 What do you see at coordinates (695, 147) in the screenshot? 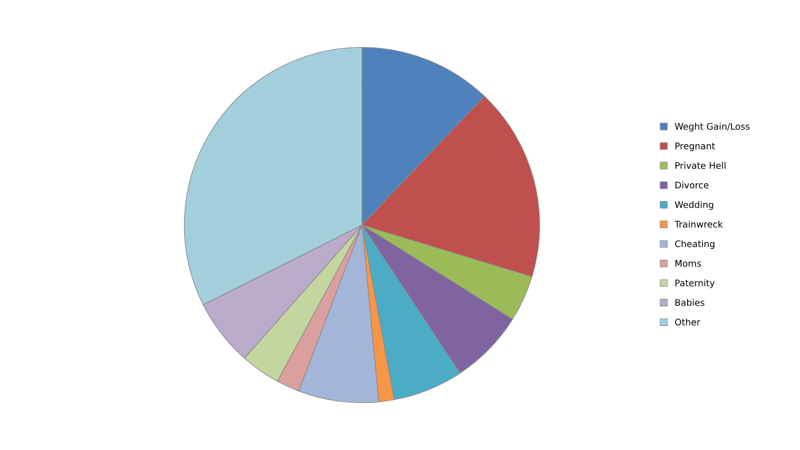
I see `legend-label: Pregnant` at bounding box center [695, 147].